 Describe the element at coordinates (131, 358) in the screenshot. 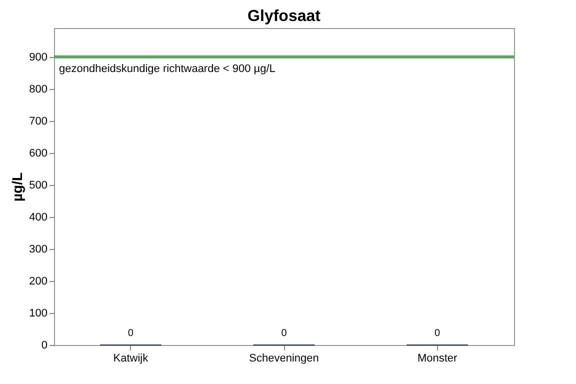

I see `x-tick-label: Katwijk` at that location.